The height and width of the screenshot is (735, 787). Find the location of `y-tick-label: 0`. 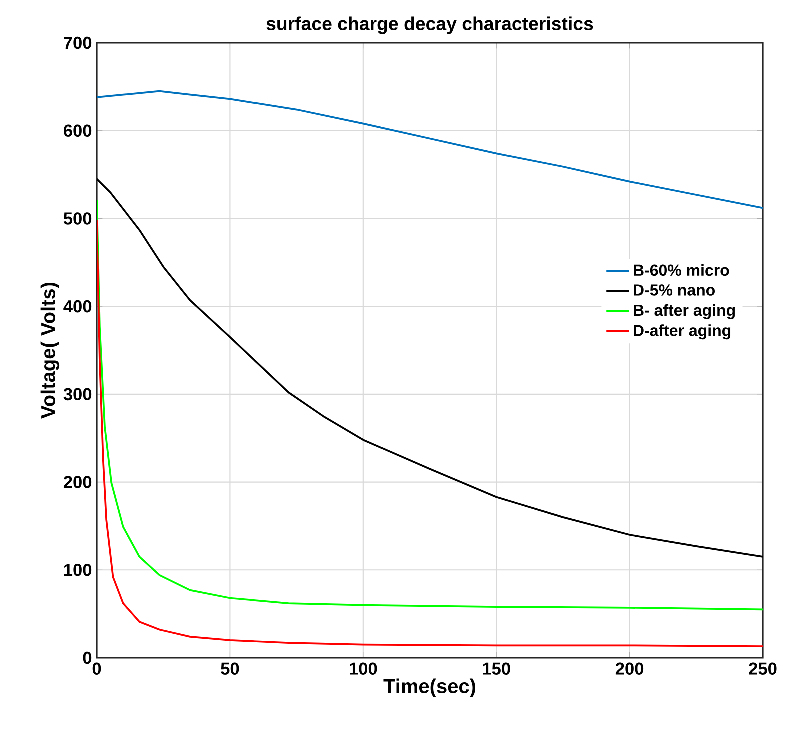

y-tick-label: 0 is located at coordinates (87, 658).